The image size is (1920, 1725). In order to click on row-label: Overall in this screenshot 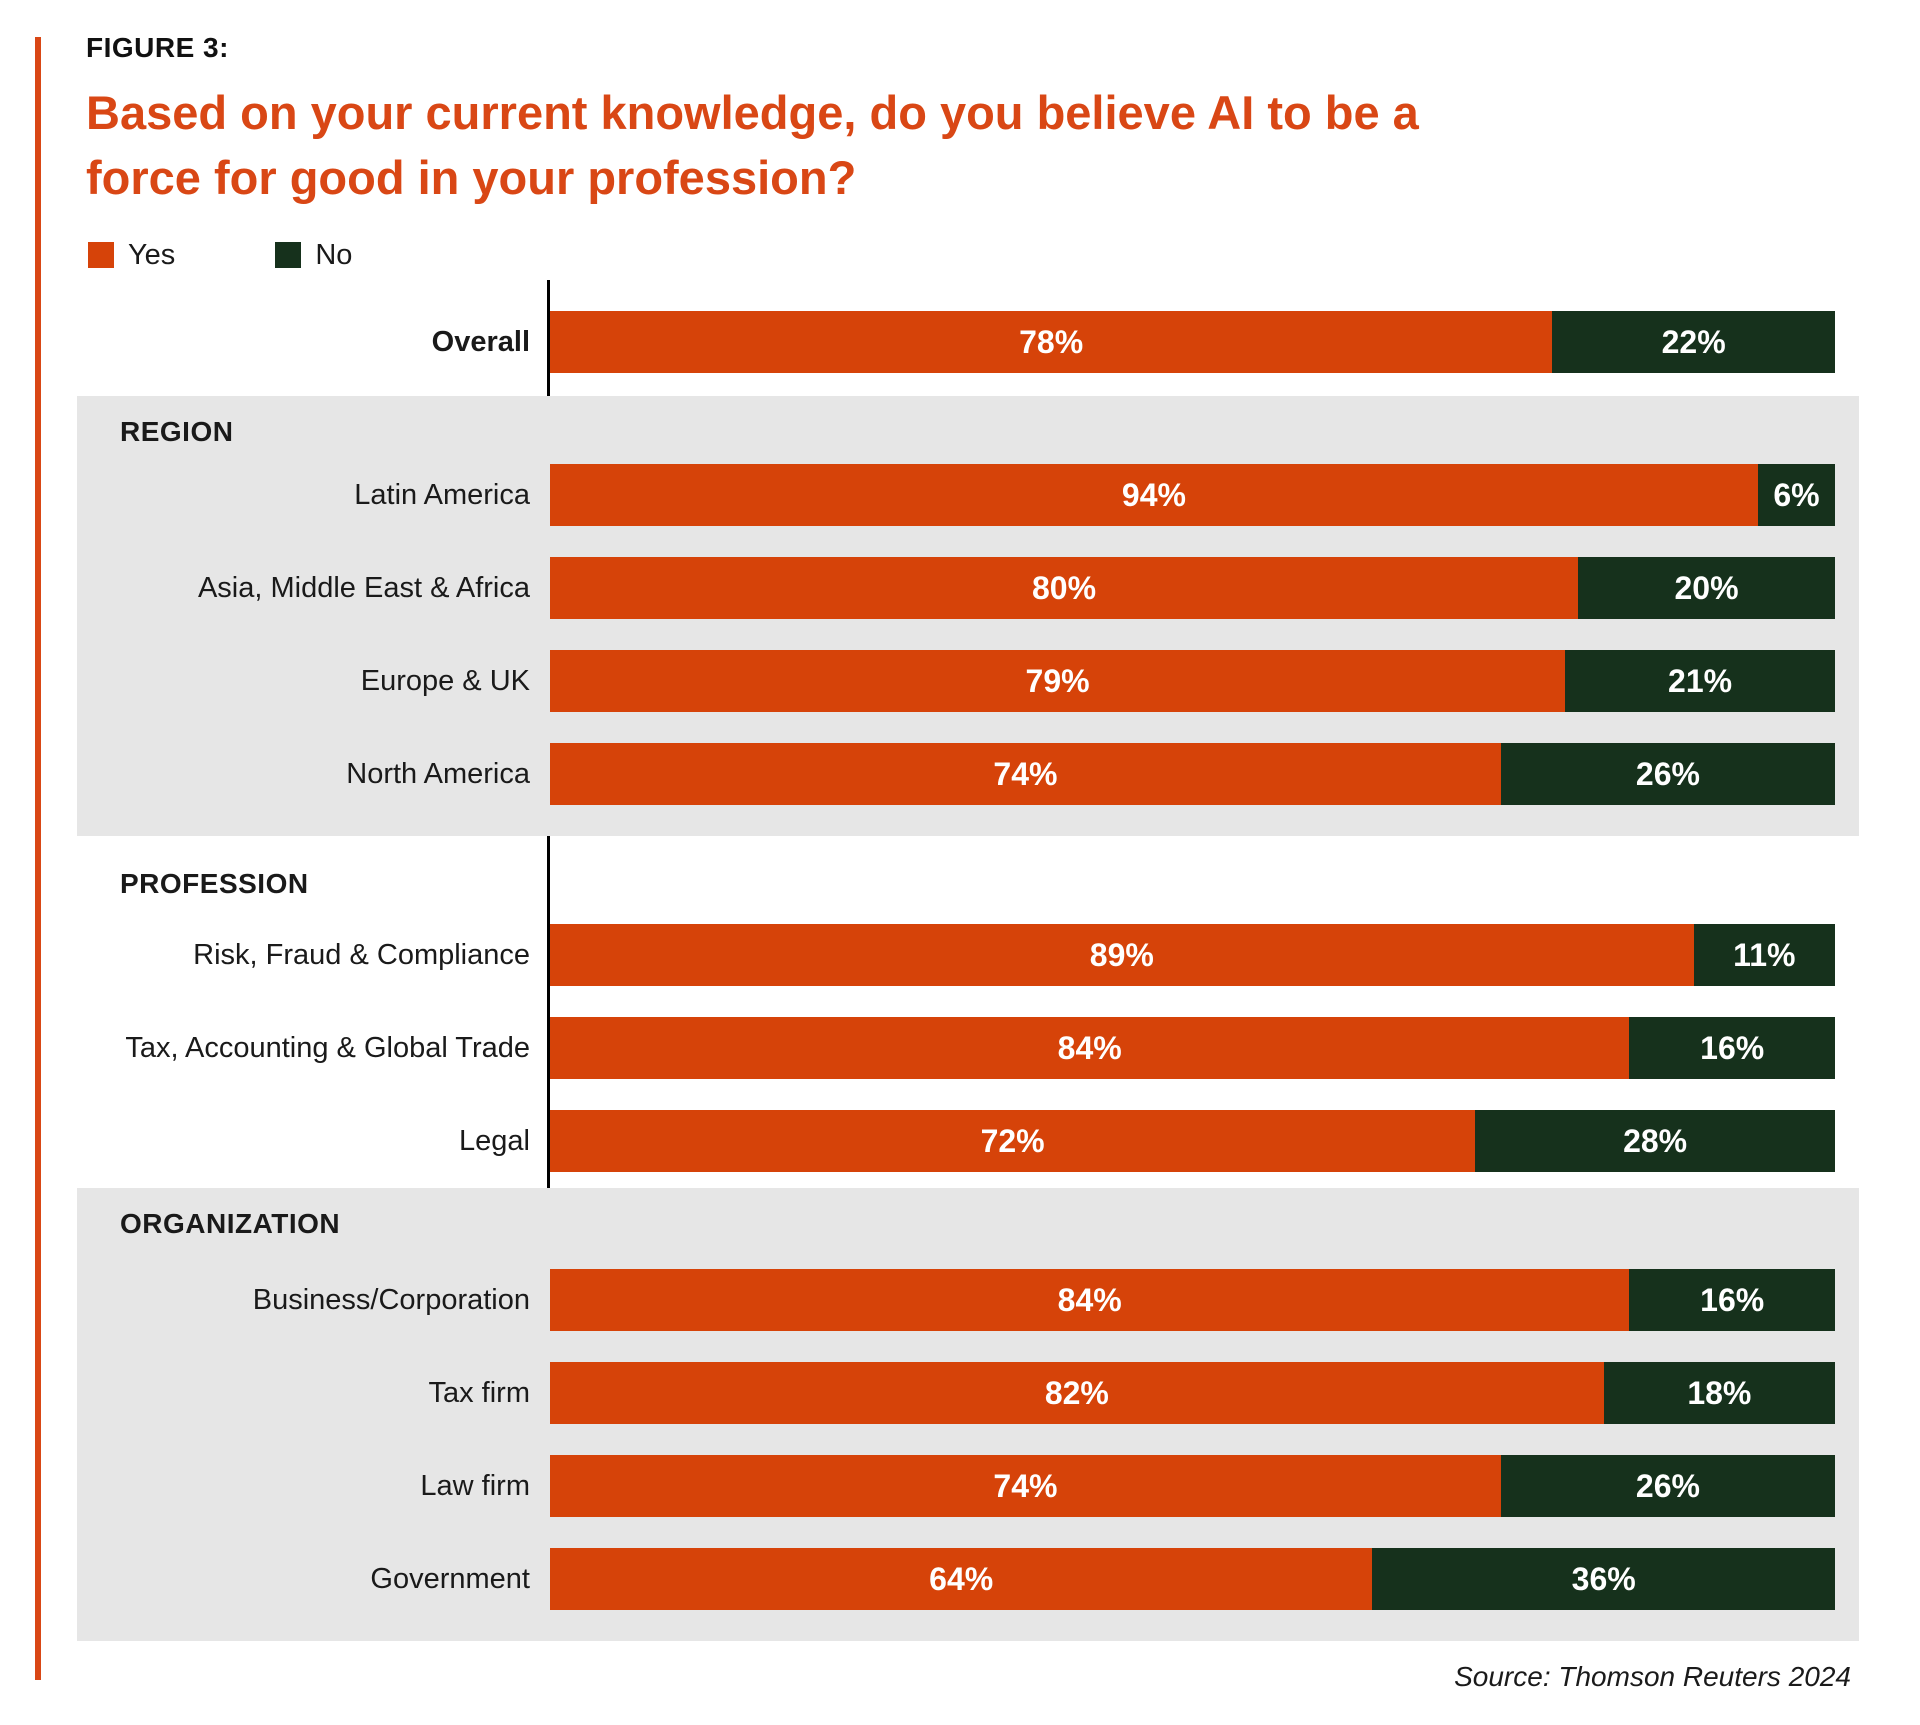, I will do `click(480, 342)`.